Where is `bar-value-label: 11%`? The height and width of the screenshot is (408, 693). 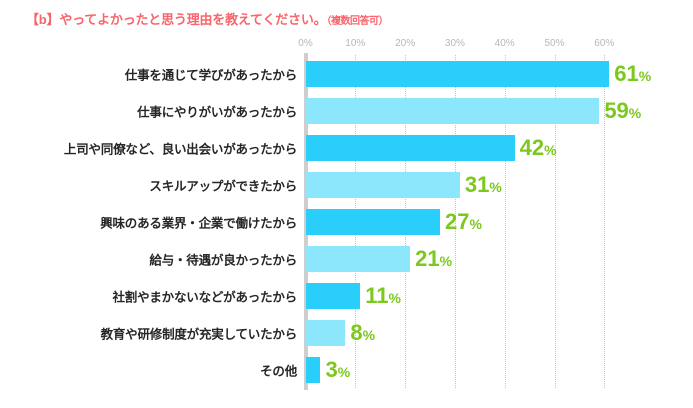
bar-value-label: 11% is located at coordinates (383, 296).